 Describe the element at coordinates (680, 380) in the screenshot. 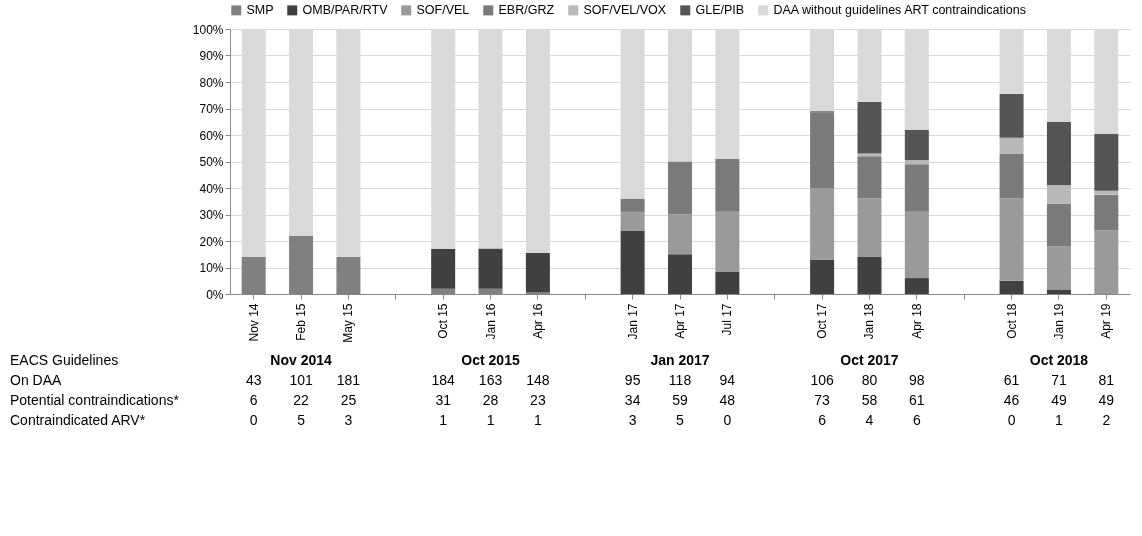

I see `text: 118` at that location.